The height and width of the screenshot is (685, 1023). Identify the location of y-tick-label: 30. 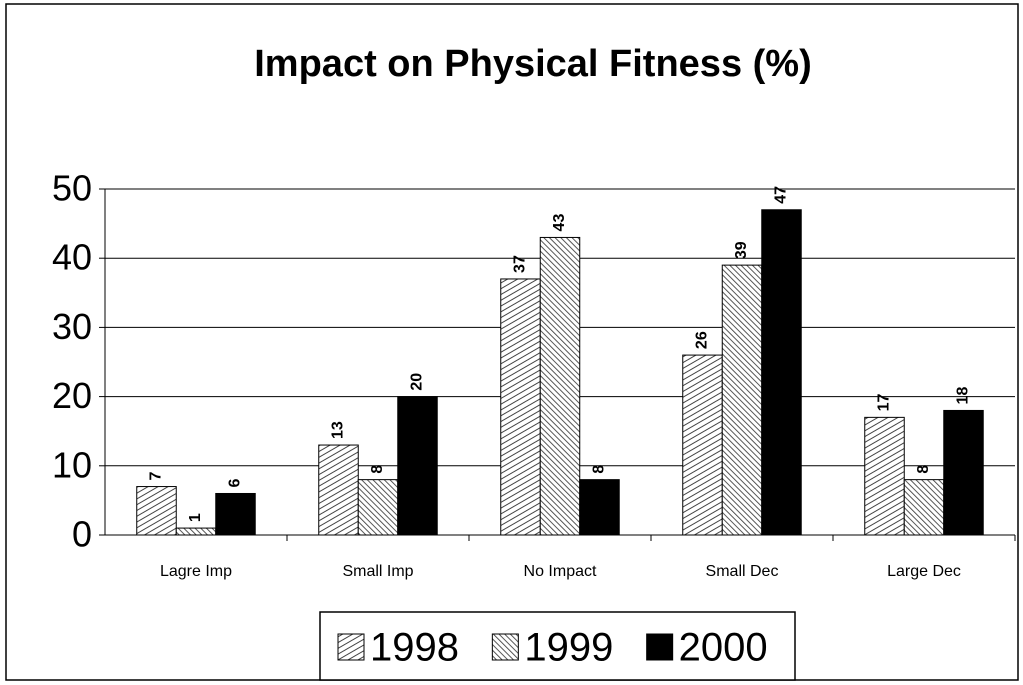
(72, 326).